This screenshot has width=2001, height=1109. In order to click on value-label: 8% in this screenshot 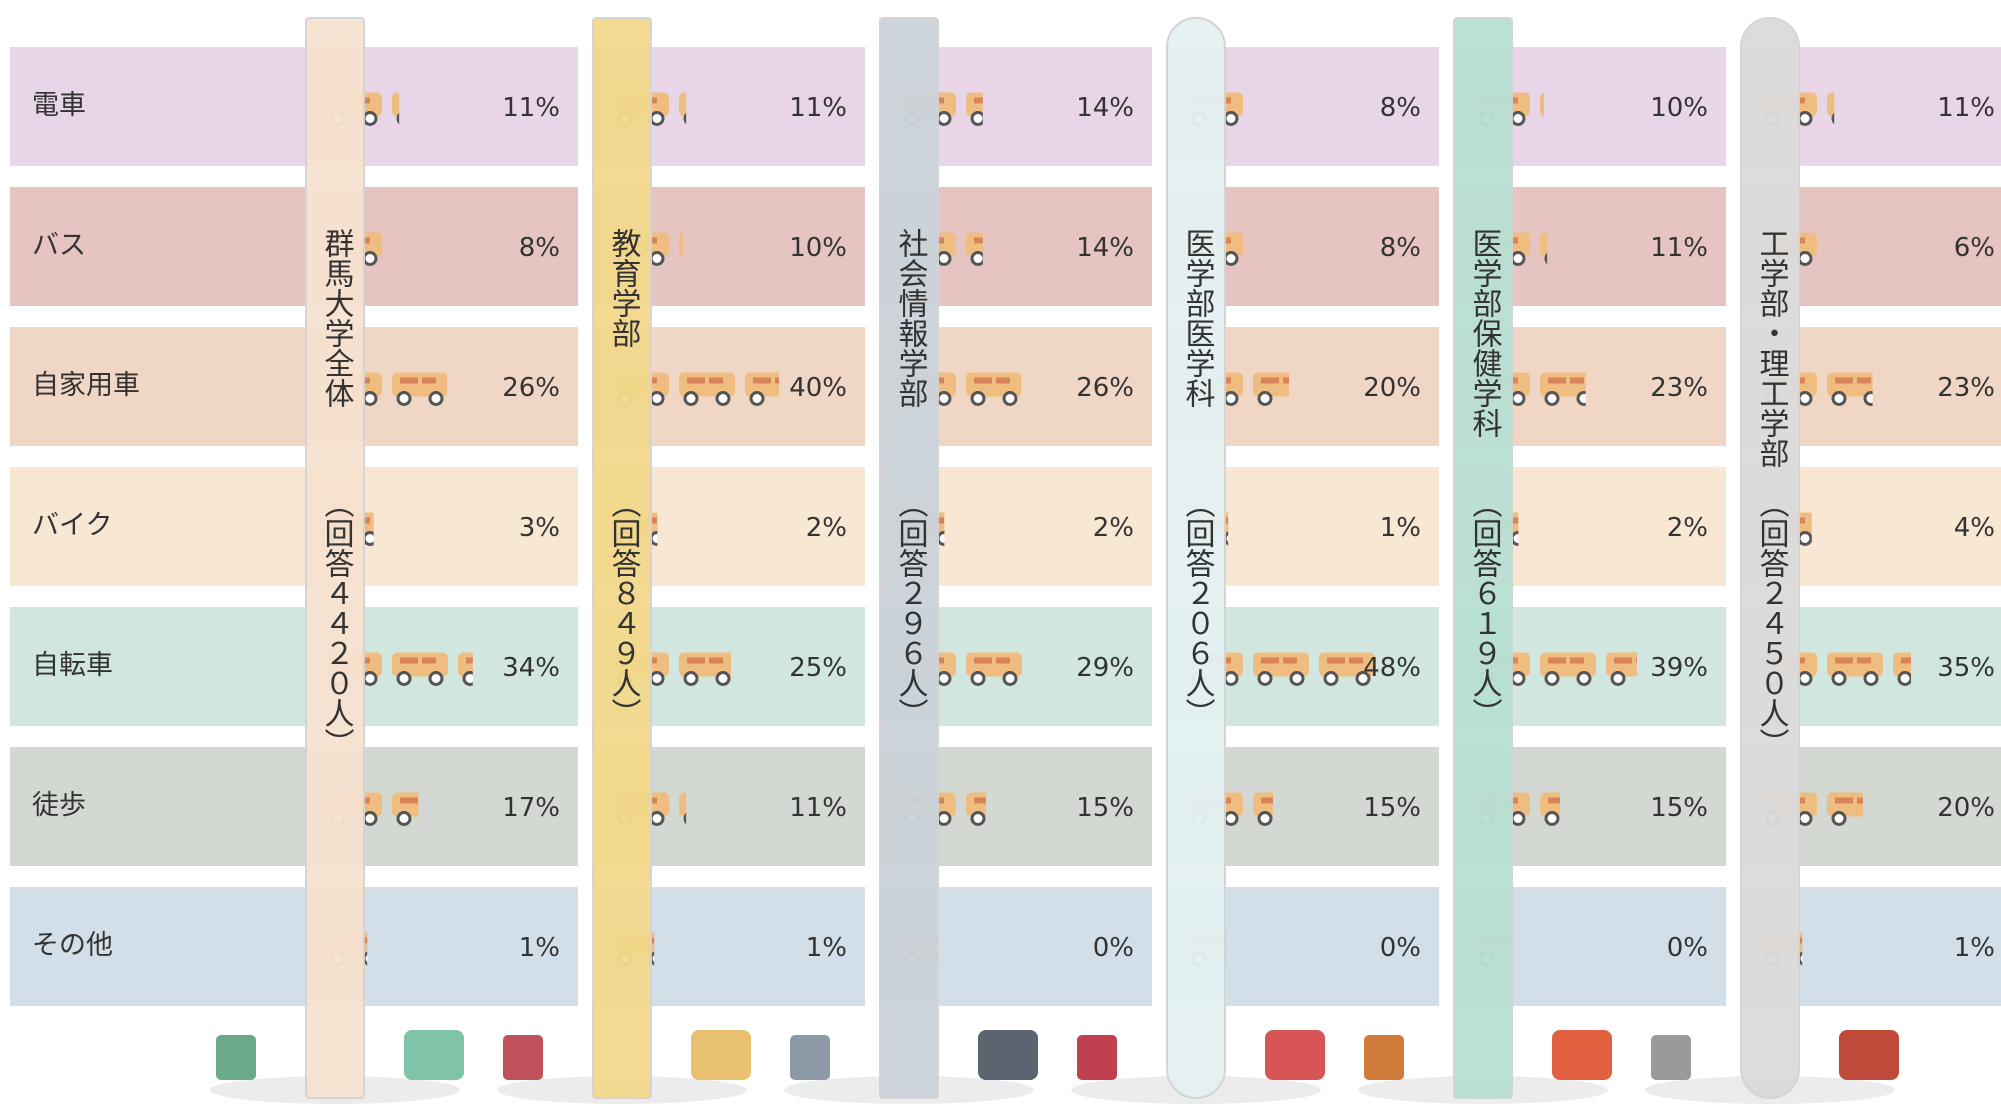, I will do `click(1400, 248)`.